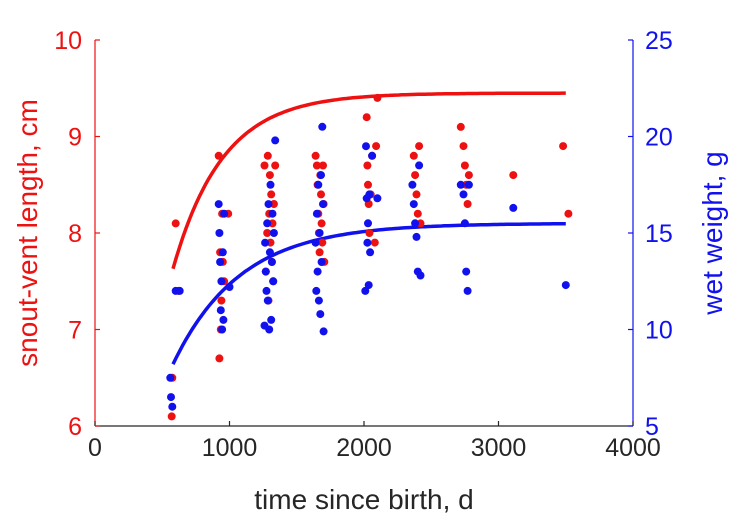 The height and width of the screenshot is (521, 729). I want to click on y-right-tick-label: 20, so click(659, 138).